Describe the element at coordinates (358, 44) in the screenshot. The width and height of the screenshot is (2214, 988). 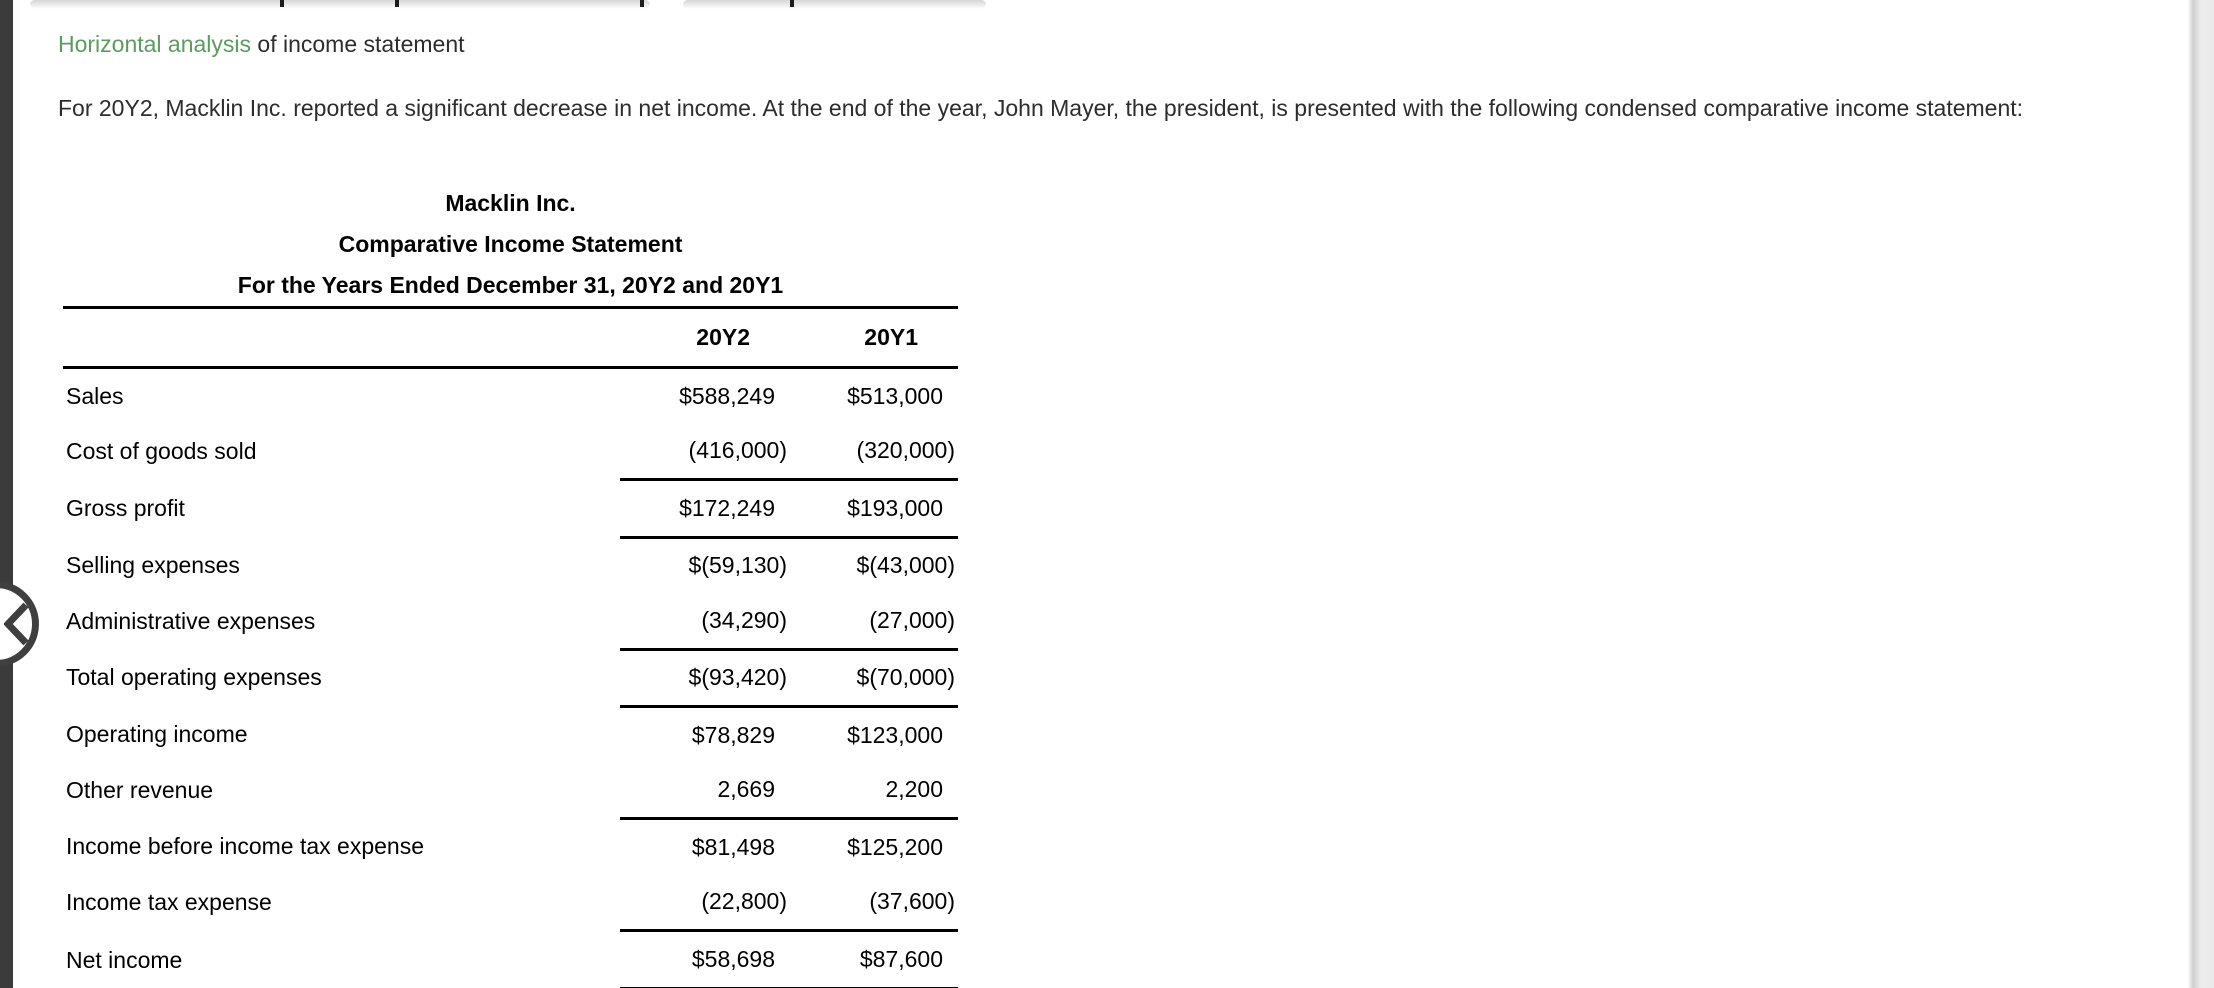
I see `heading-rest-text: of income statement` at that location.